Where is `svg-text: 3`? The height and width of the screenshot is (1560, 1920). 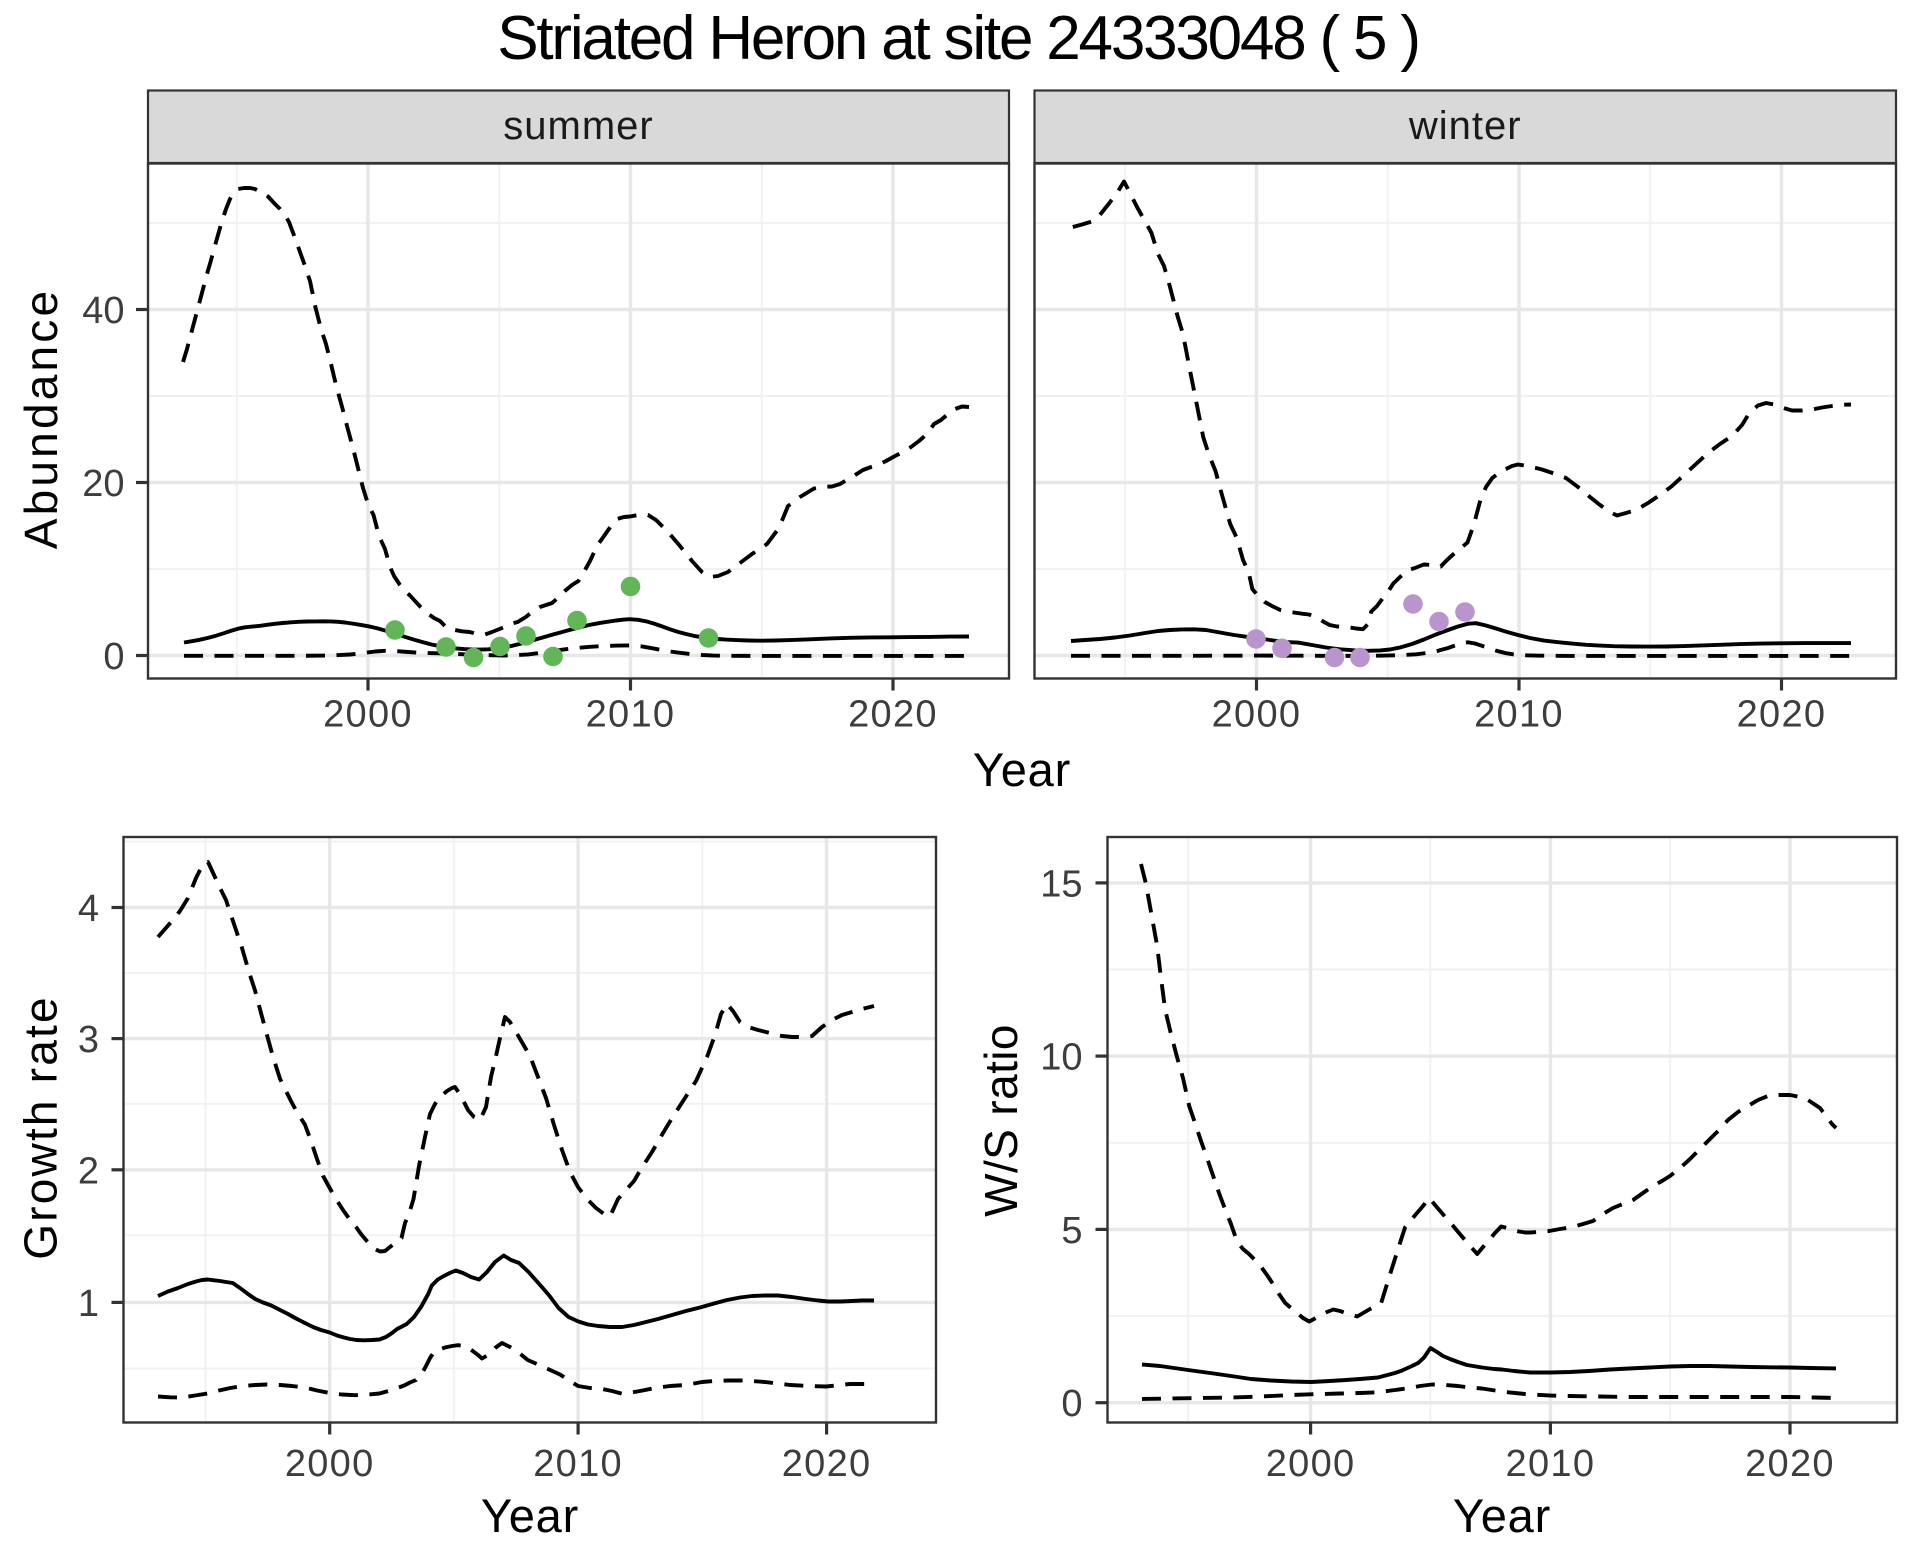
svg-text: 3 is located at coordinates (88, 1040).